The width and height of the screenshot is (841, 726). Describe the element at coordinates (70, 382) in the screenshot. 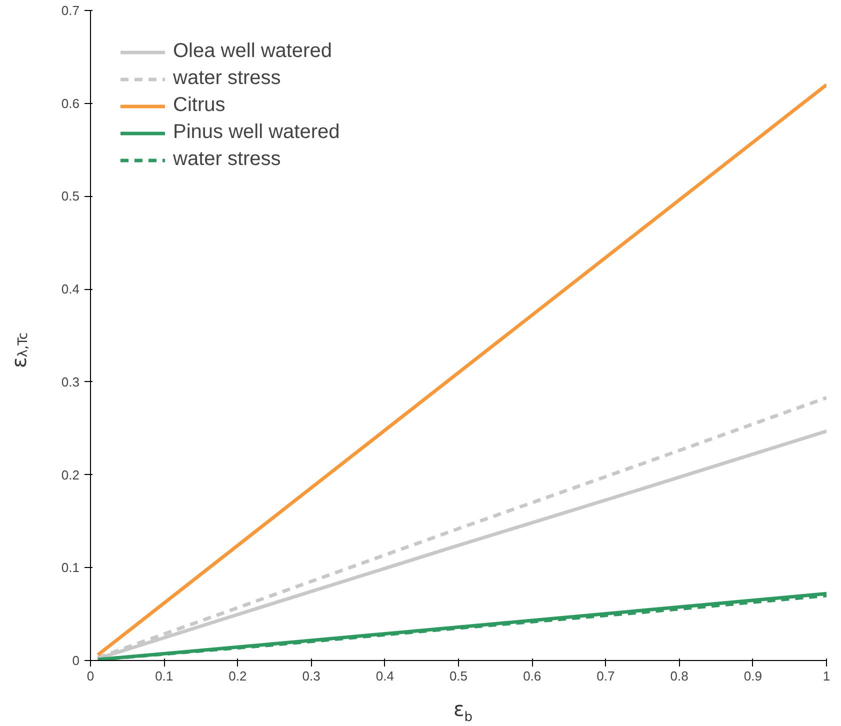

I see `y-tick-label: 0.3` at that location.